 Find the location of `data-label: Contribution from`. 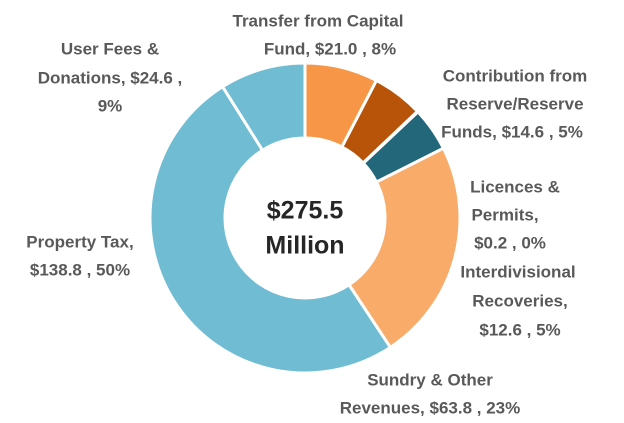

data-label: Contribution from is located at coordinates (515, 75).